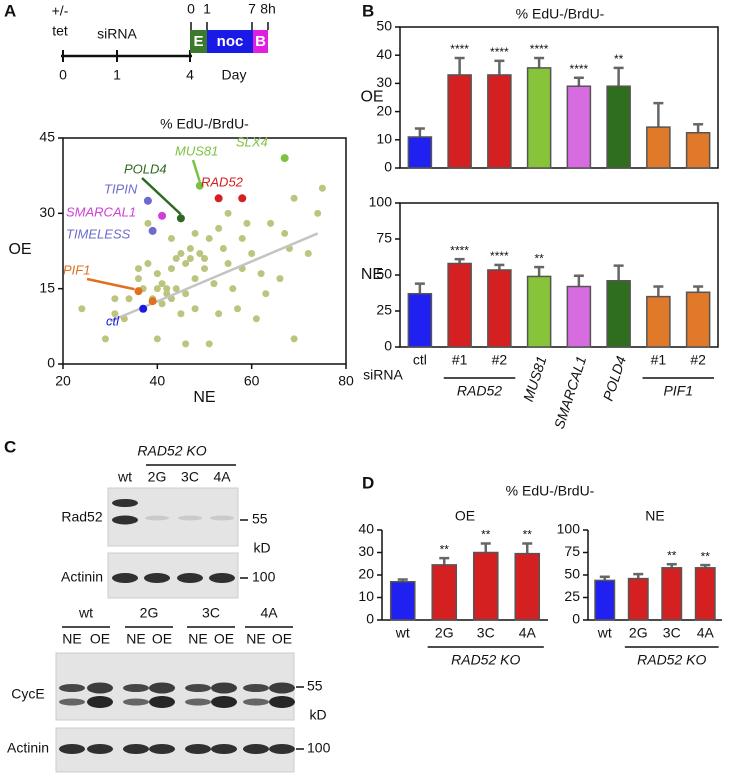  Describe the element at coordinates (10, 446) in the screenshot. I see `panel-label: C` at that location.